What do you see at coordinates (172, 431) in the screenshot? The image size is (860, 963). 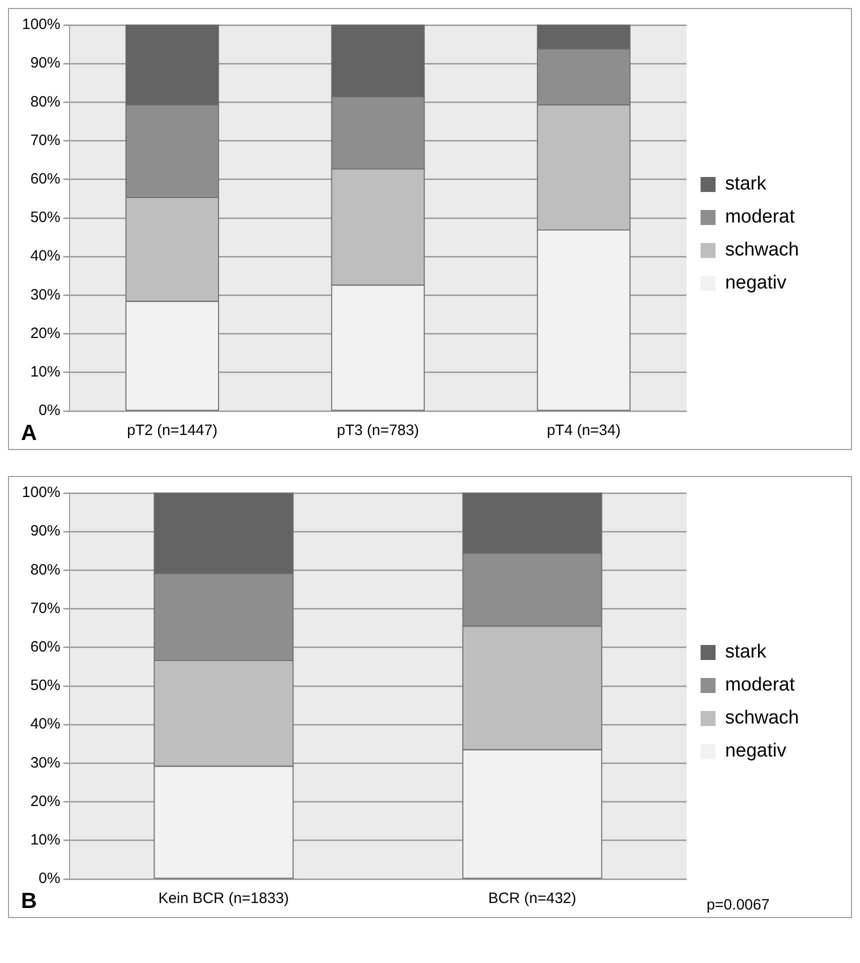 I see `x-tick-label: pT2 (n=1447)` at bounding box center [172, 431].